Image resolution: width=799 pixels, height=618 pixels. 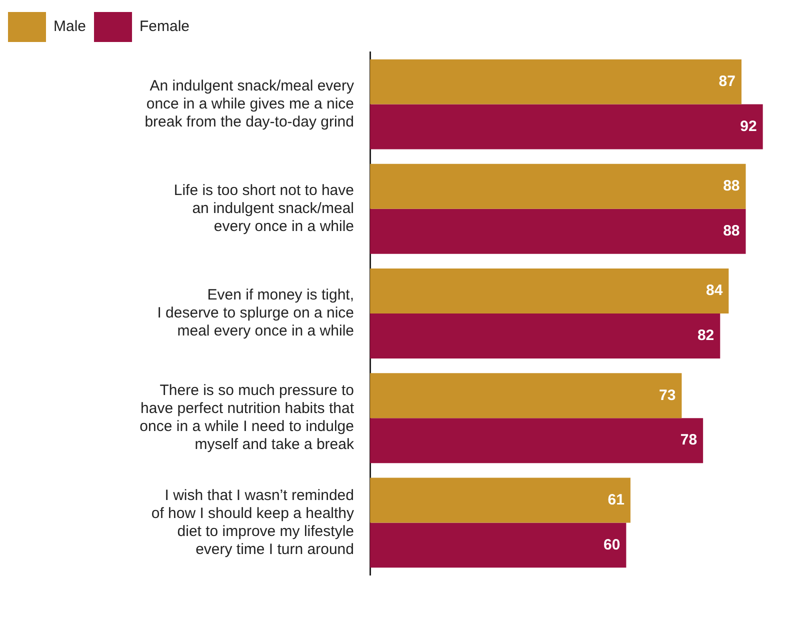 I want to click on data-label: 82, so click(x=705, y=335).